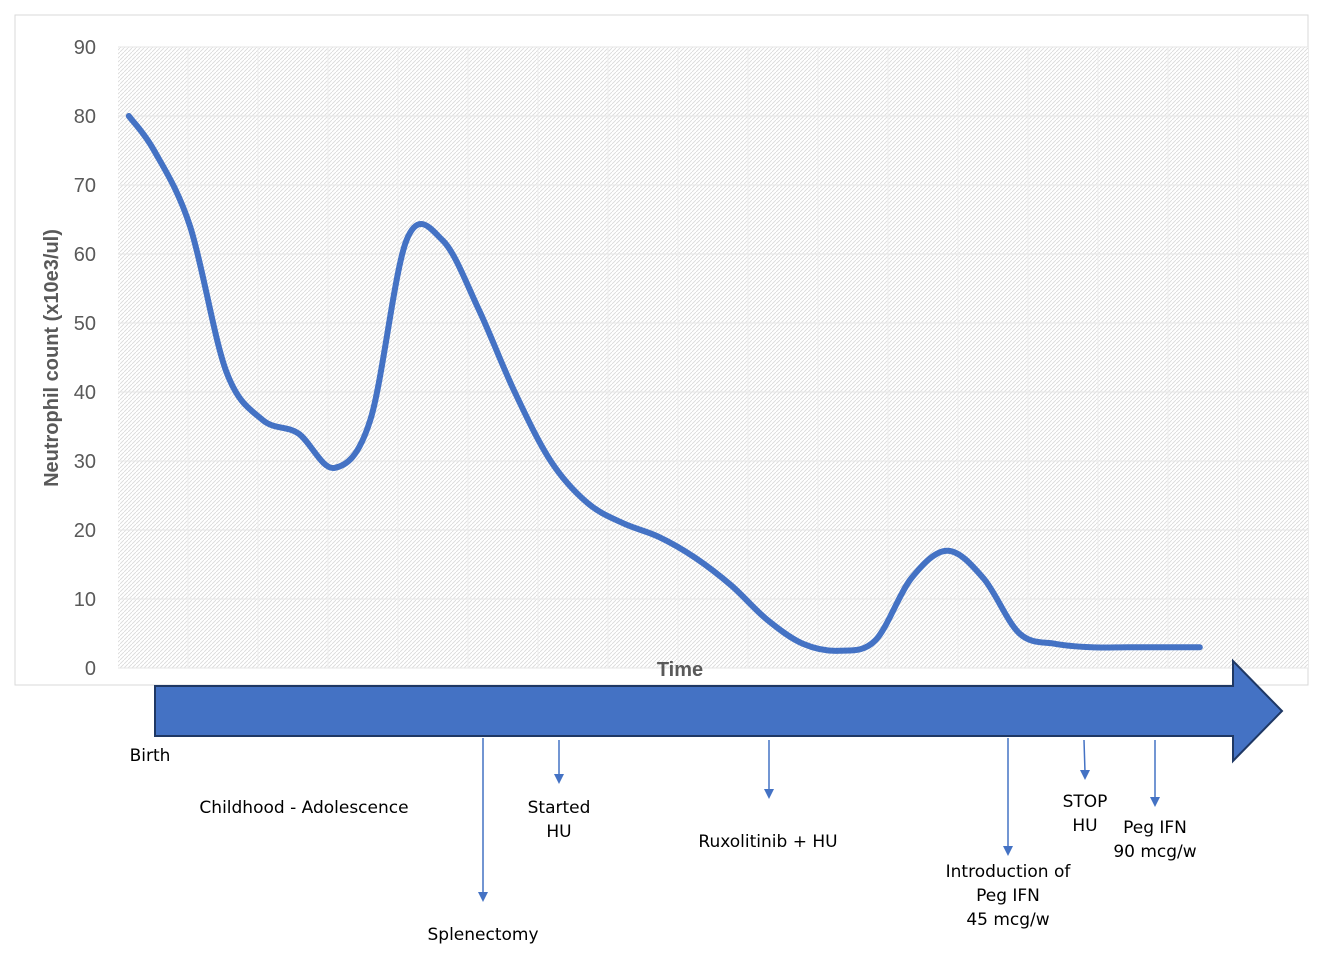  Describe the element at coordinates (1085, 814) in the screenshot. I see `stop-hu-label: STOP HU` at that location.